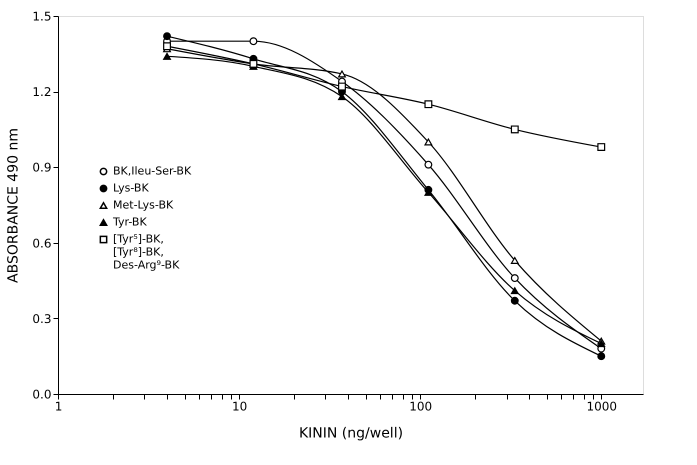  What do you see at coordinates (42, 395) in the screenshot?
I see `y-tick-label: 0.0` at bounding box center [42, 395].